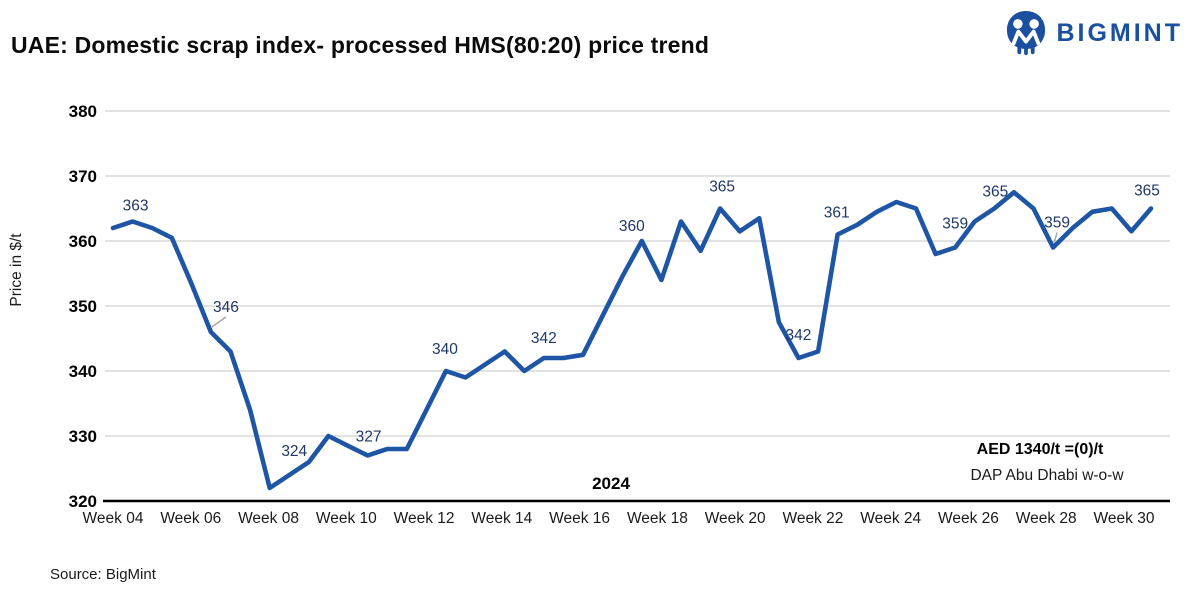 This screenshot has width=1201, height=605. I want to click on year-label: 2024, so click(611, 483).